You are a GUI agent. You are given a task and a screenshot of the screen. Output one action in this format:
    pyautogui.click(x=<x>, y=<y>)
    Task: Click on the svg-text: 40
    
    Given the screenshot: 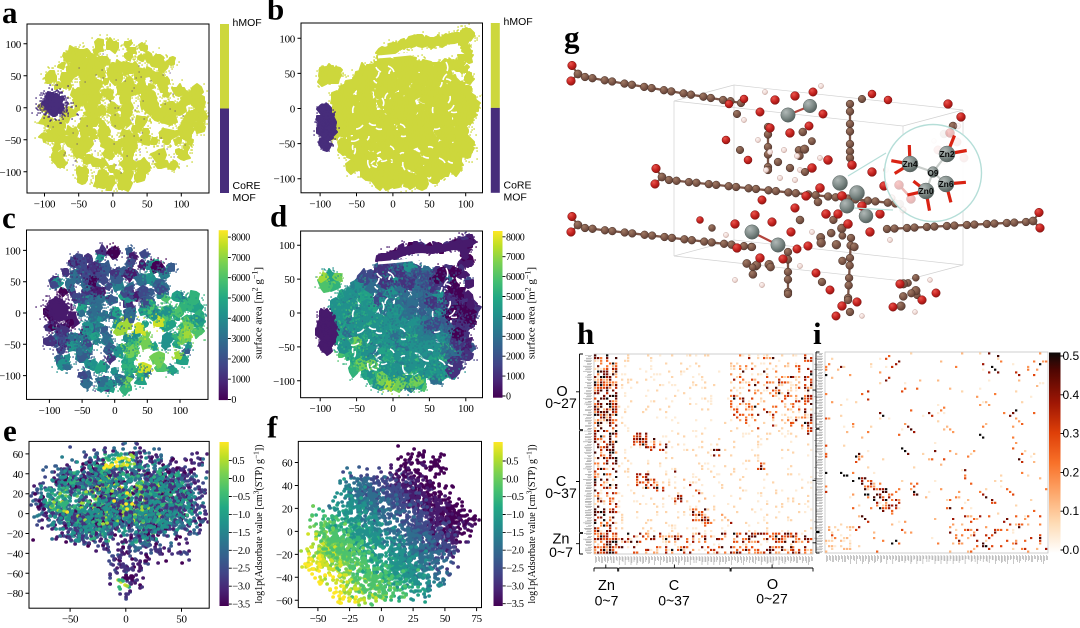 What is the action you would take?
    pyautogui.click(x=18, y=475)
    